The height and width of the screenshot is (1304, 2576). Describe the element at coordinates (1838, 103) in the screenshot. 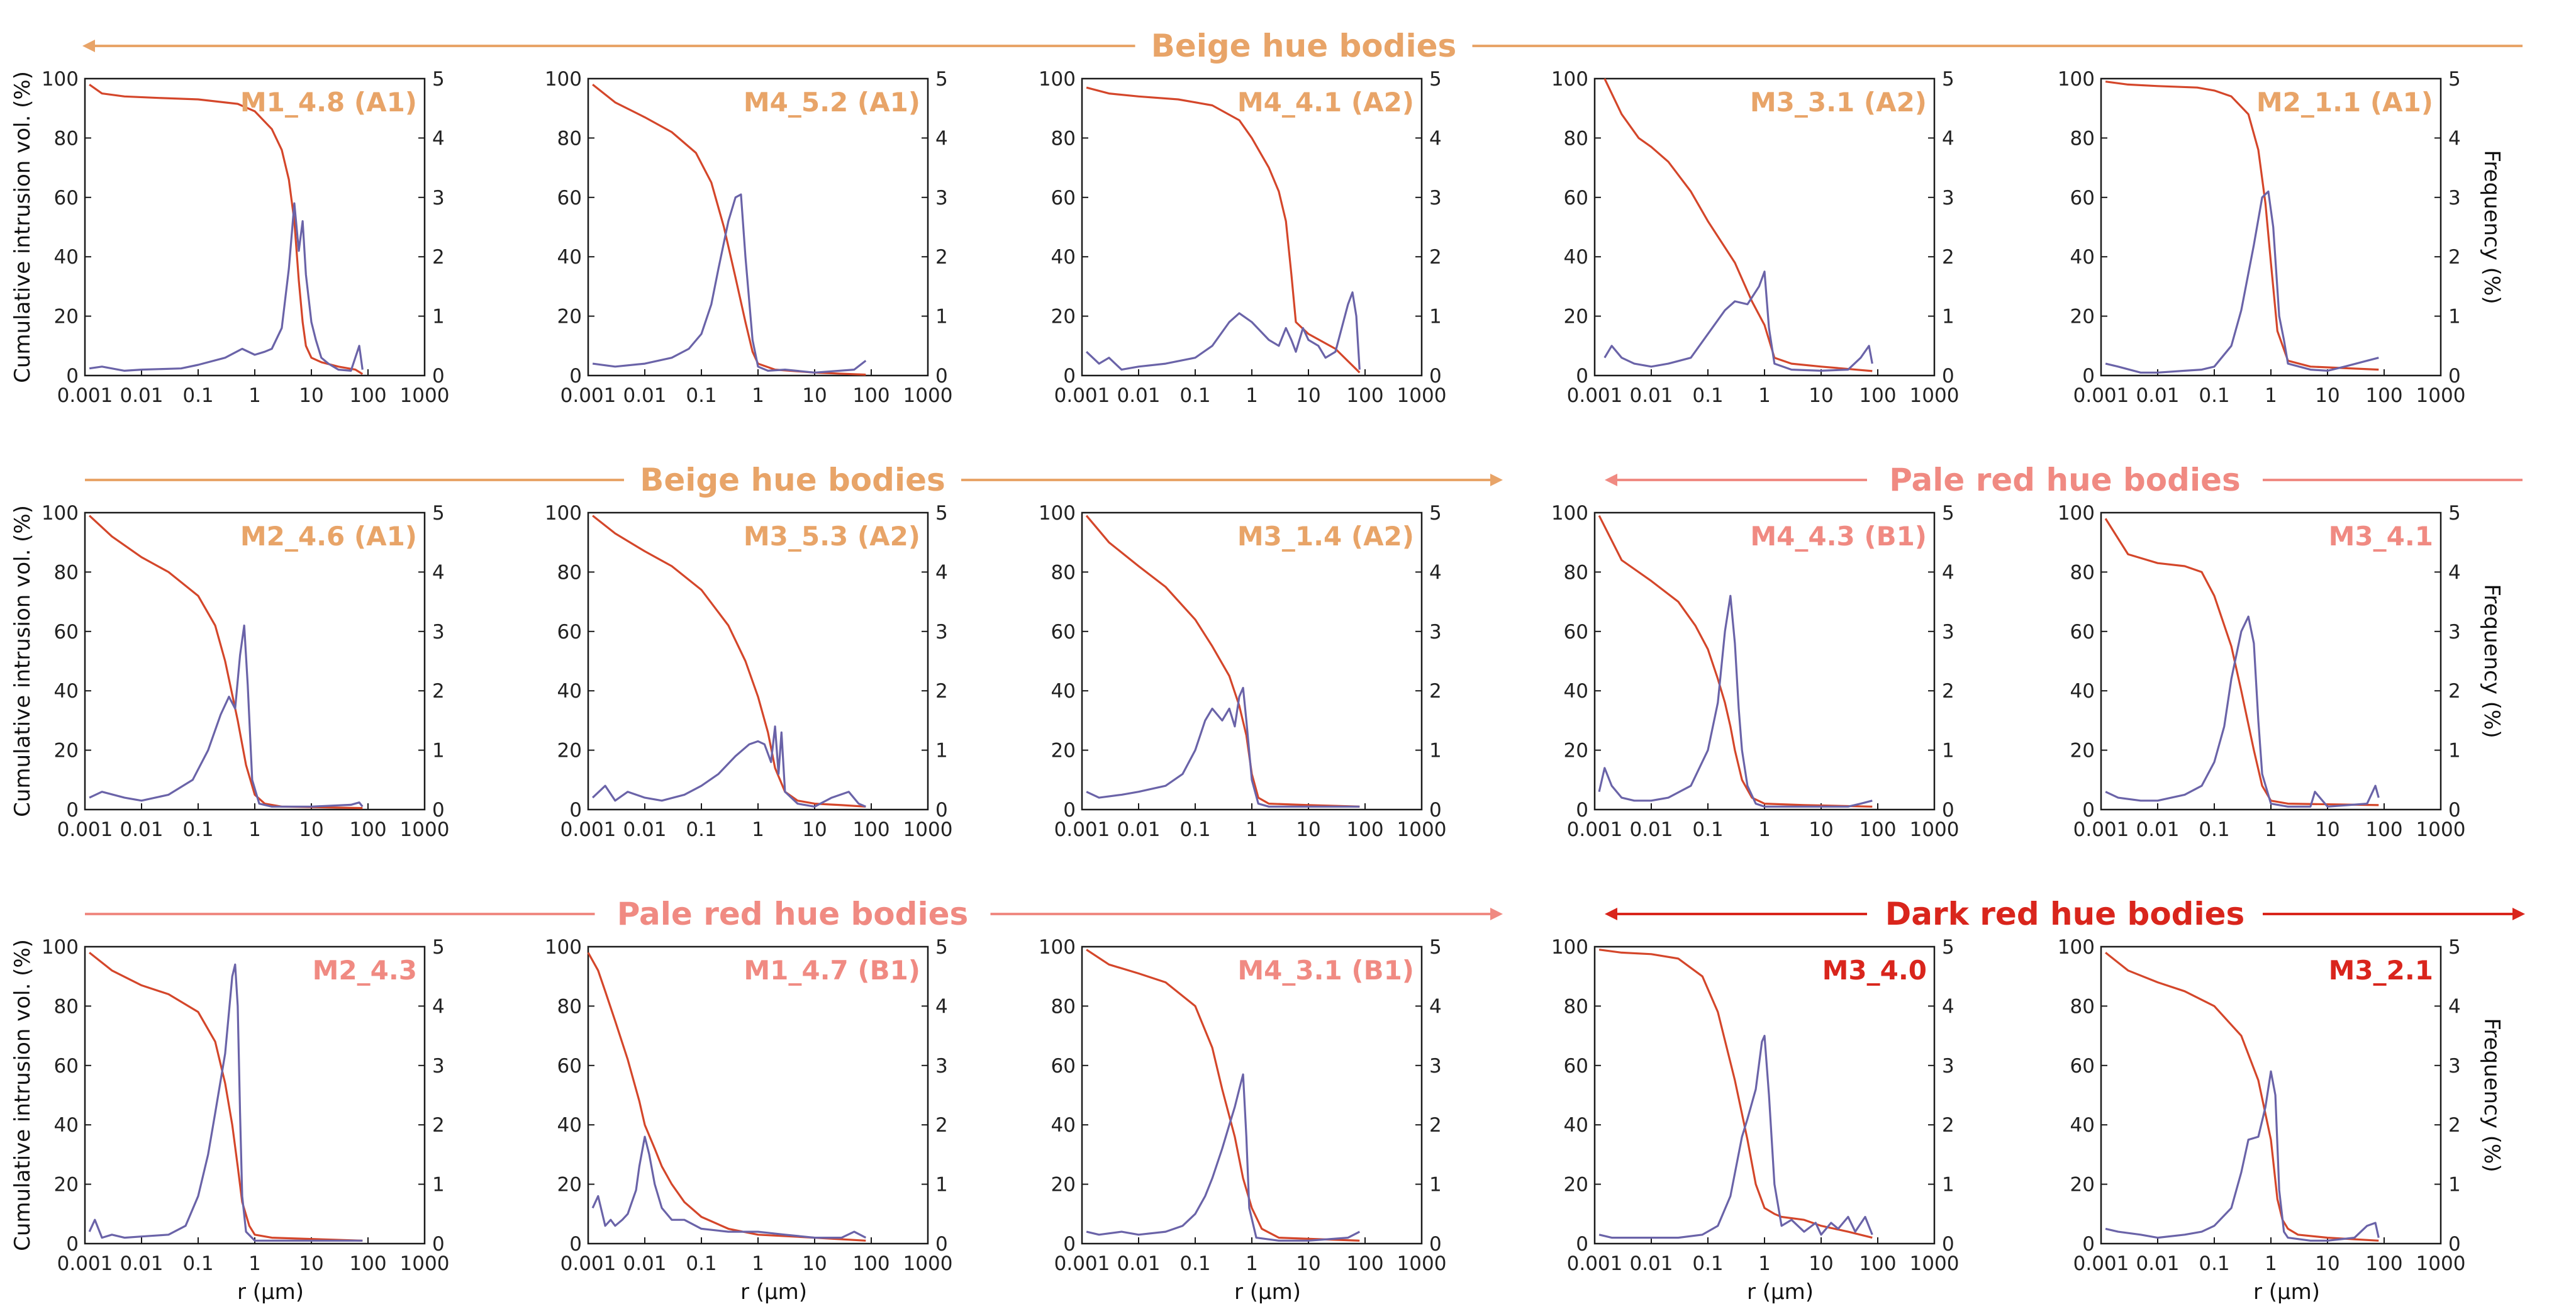

I see `panel-title: M3_3.1 (A2)` at that location.